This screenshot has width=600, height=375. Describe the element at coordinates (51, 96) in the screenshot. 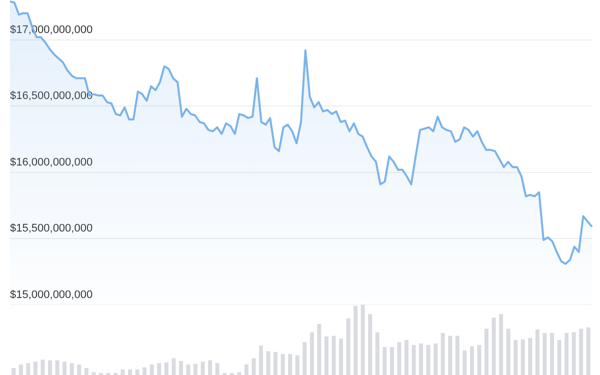

I see `y-tick-label: $16,500,000,000` at that location.